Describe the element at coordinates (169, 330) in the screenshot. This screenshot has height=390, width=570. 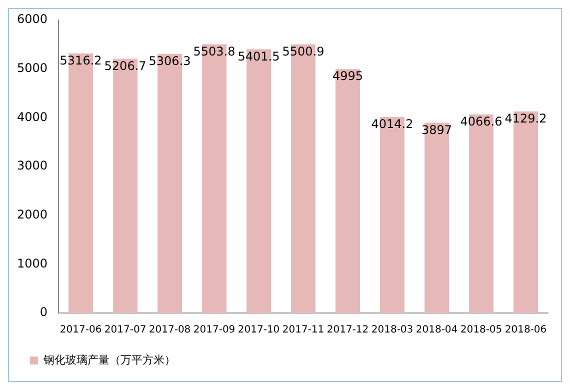
I see `x-tick-label: 2017-08` at that location.